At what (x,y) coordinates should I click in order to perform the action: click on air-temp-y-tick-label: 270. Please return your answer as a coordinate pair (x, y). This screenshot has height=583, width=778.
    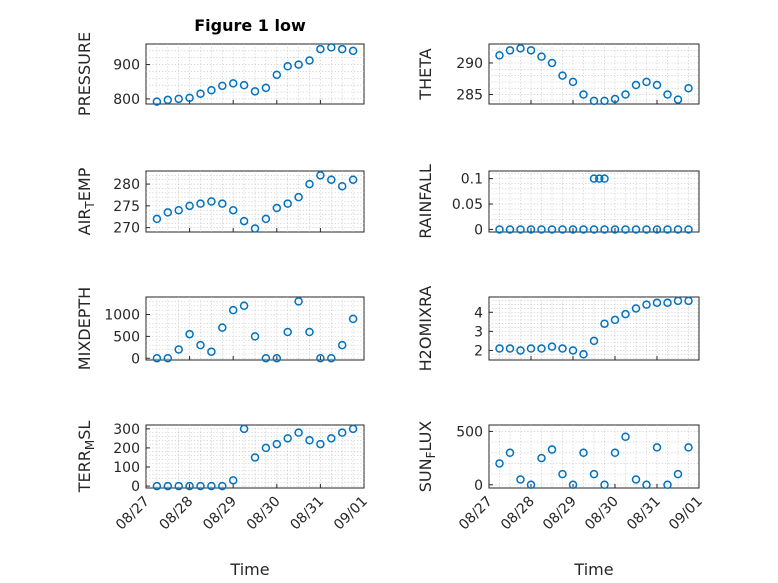
    Looking at the image, I should click on (126, 229).